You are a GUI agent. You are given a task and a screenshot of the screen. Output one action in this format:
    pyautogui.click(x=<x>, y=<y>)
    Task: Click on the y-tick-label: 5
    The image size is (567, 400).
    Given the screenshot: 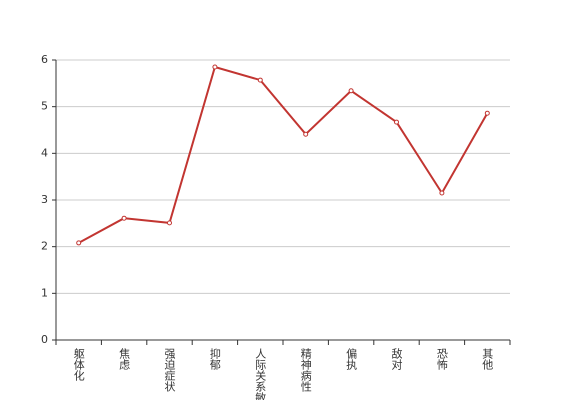 What is the action you would take?
    pyautogui.click(x=44, y=106)
    